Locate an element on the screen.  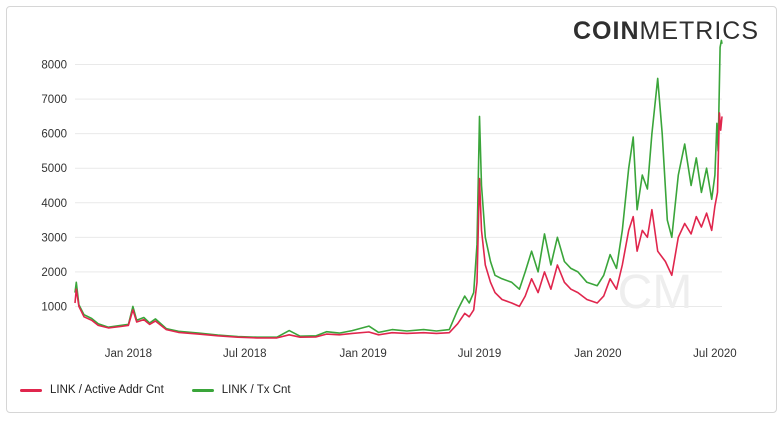
legend-label-tx-cnt: LINK / Tx Cnt is located at coordinates (256, 390).